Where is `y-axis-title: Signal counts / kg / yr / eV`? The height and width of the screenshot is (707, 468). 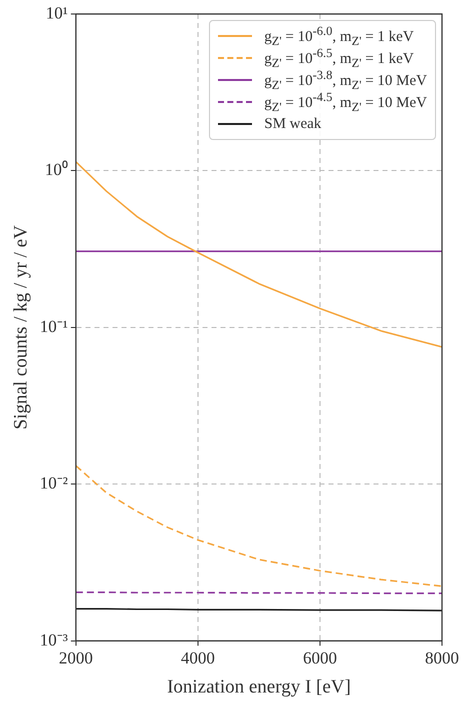
y-axis-title: Signal counts / kg / yr / eV is located at coordinates (21, 327).